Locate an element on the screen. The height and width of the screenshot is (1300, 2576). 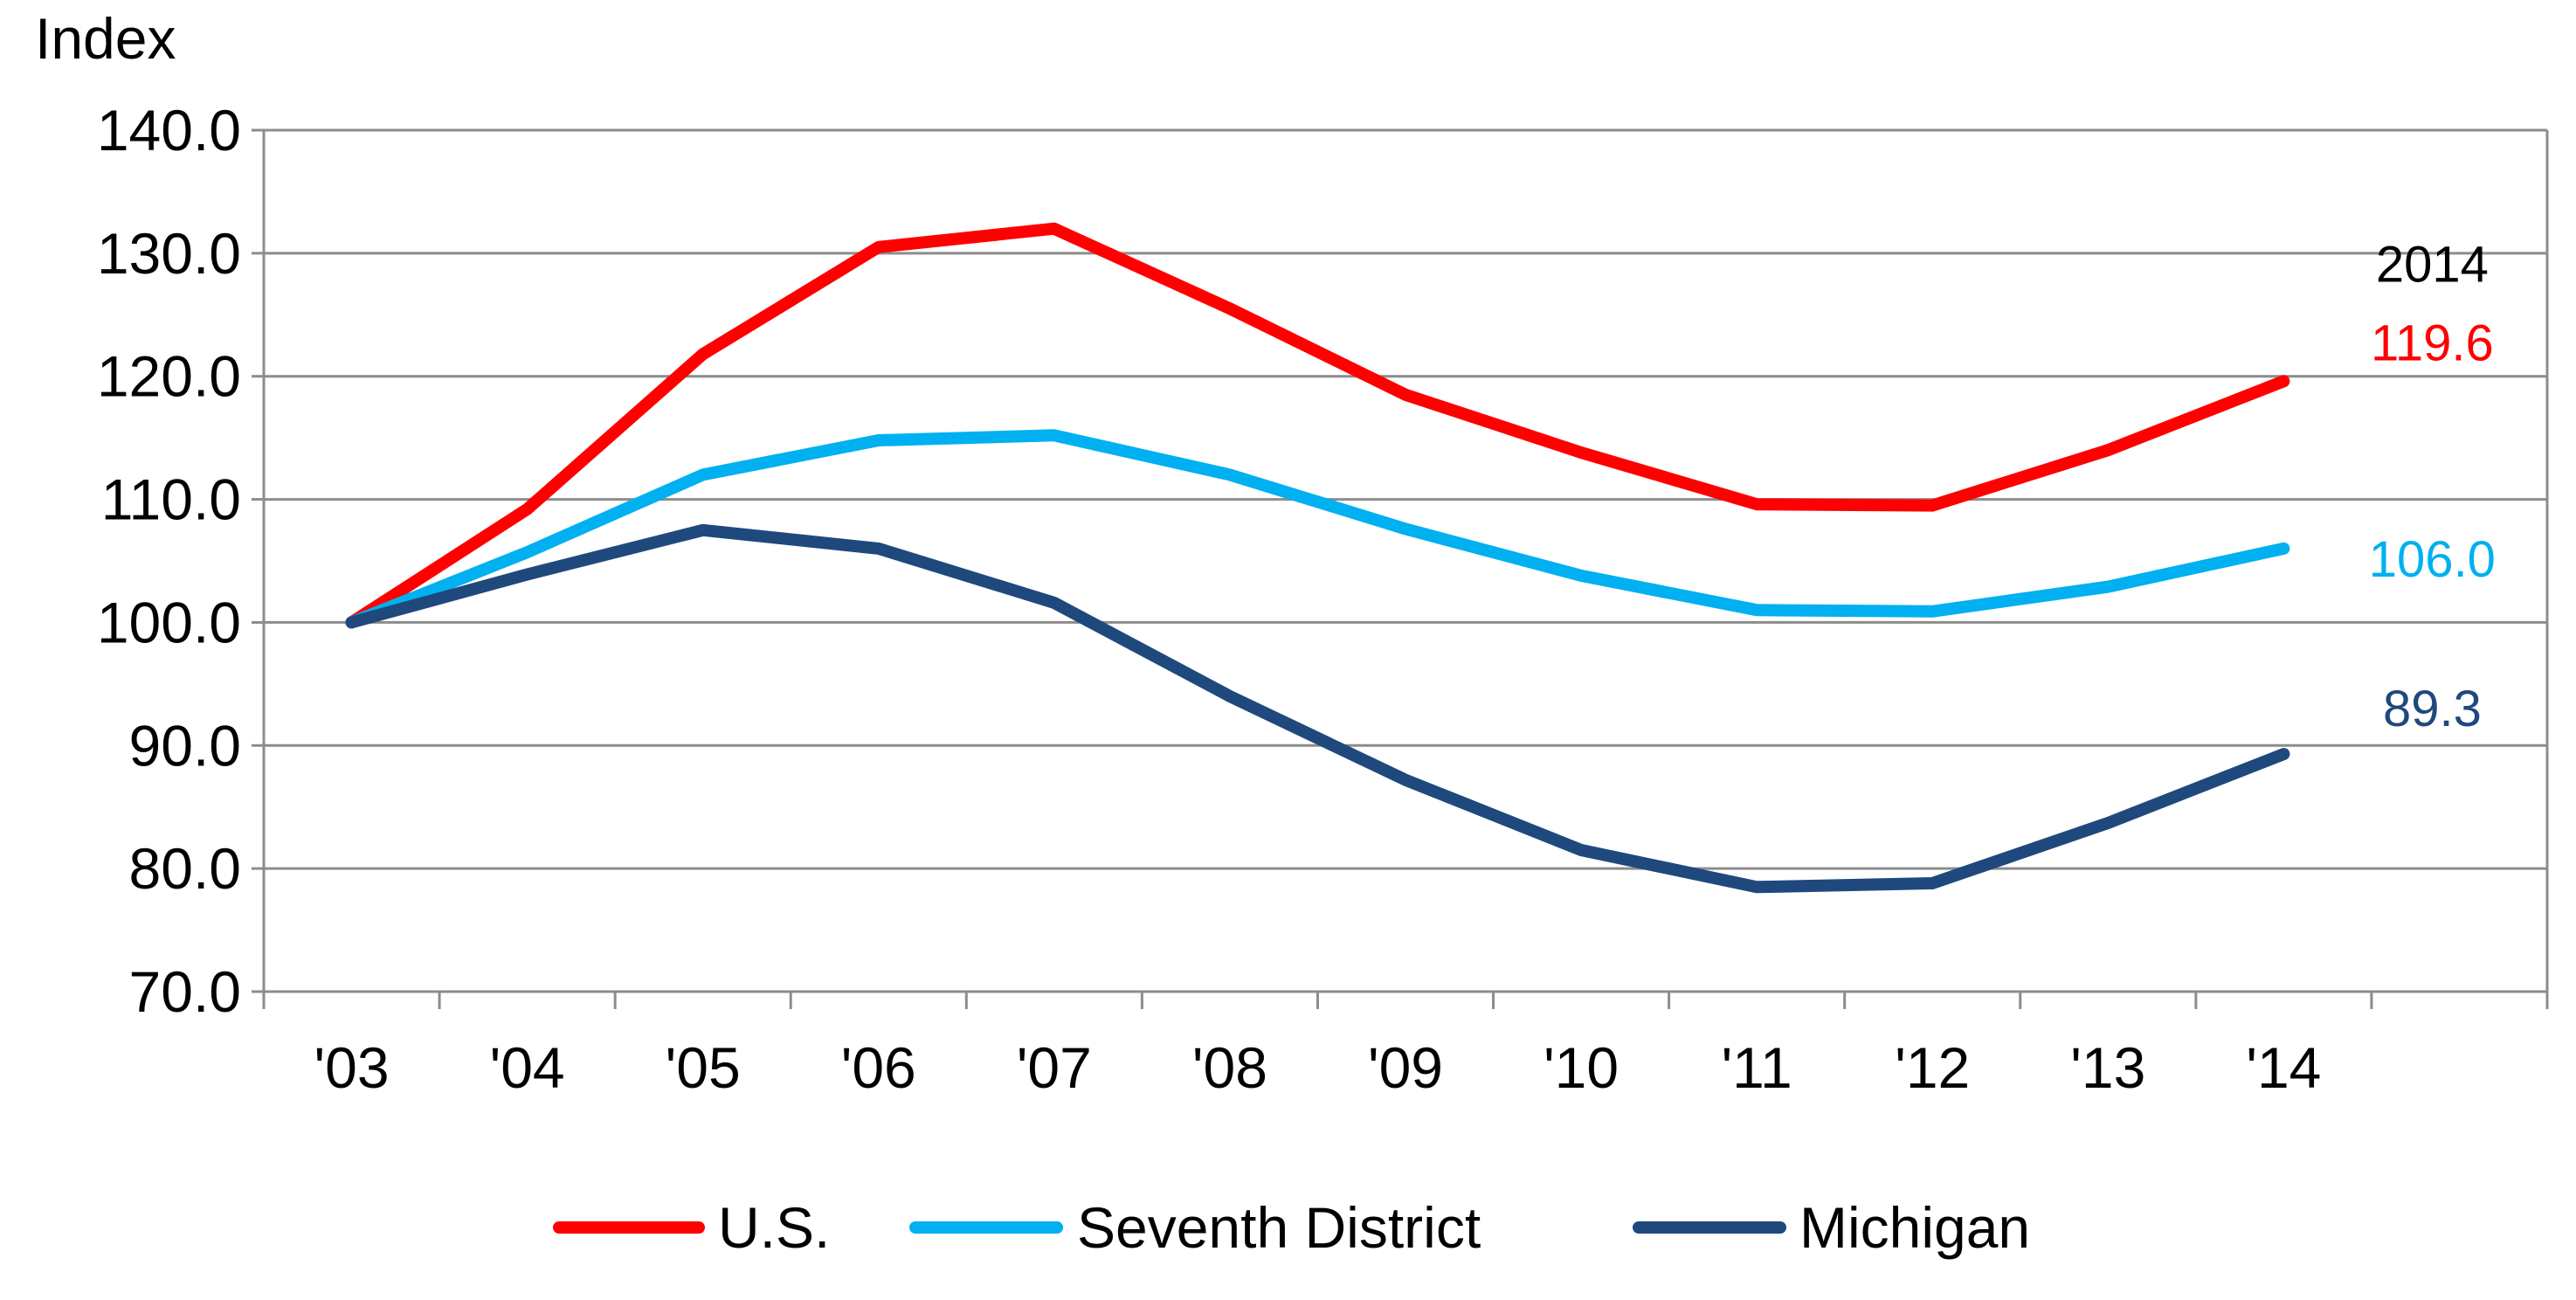
x-tick-label: '10 is located at coordinates (1581, 1067).